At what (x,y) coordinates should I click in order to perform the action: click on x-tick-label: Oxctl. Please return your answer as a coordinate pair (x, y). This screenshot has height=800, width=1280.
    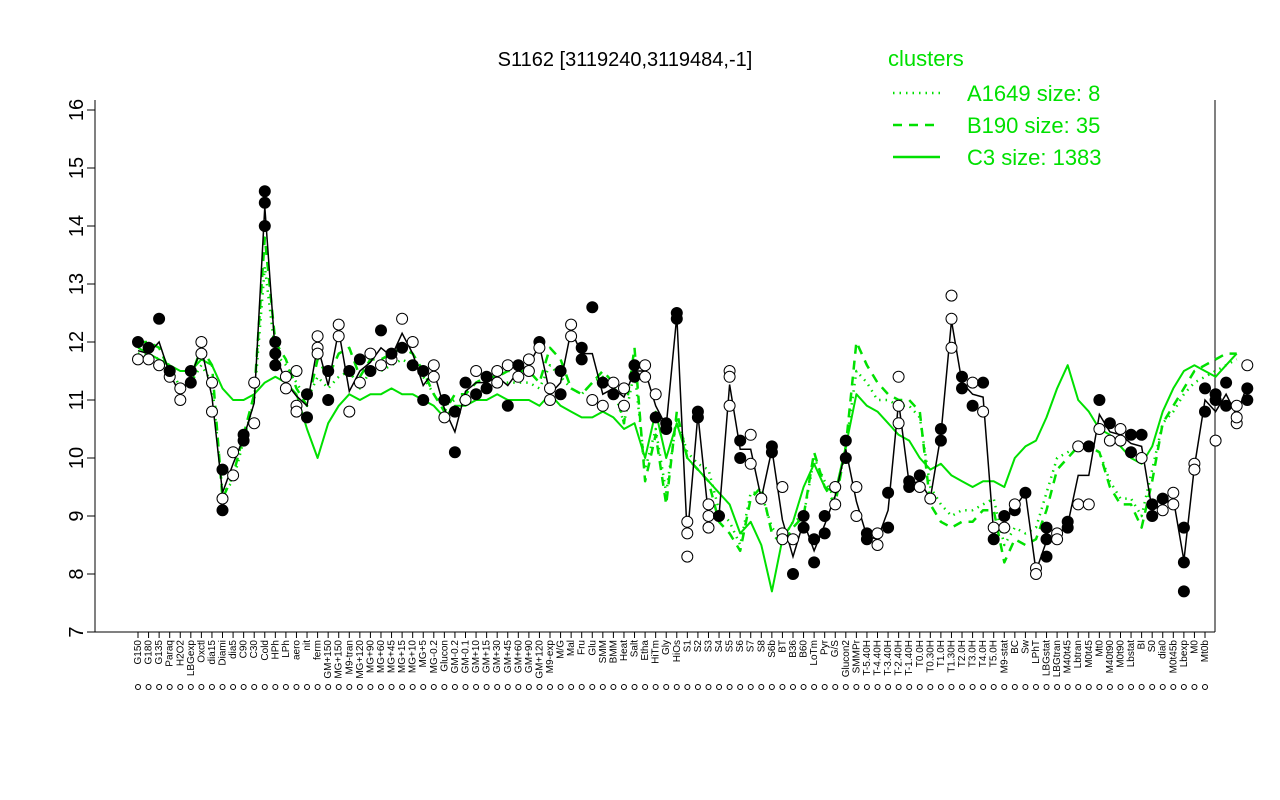
    Looking at the image, I should click on (201, 651).